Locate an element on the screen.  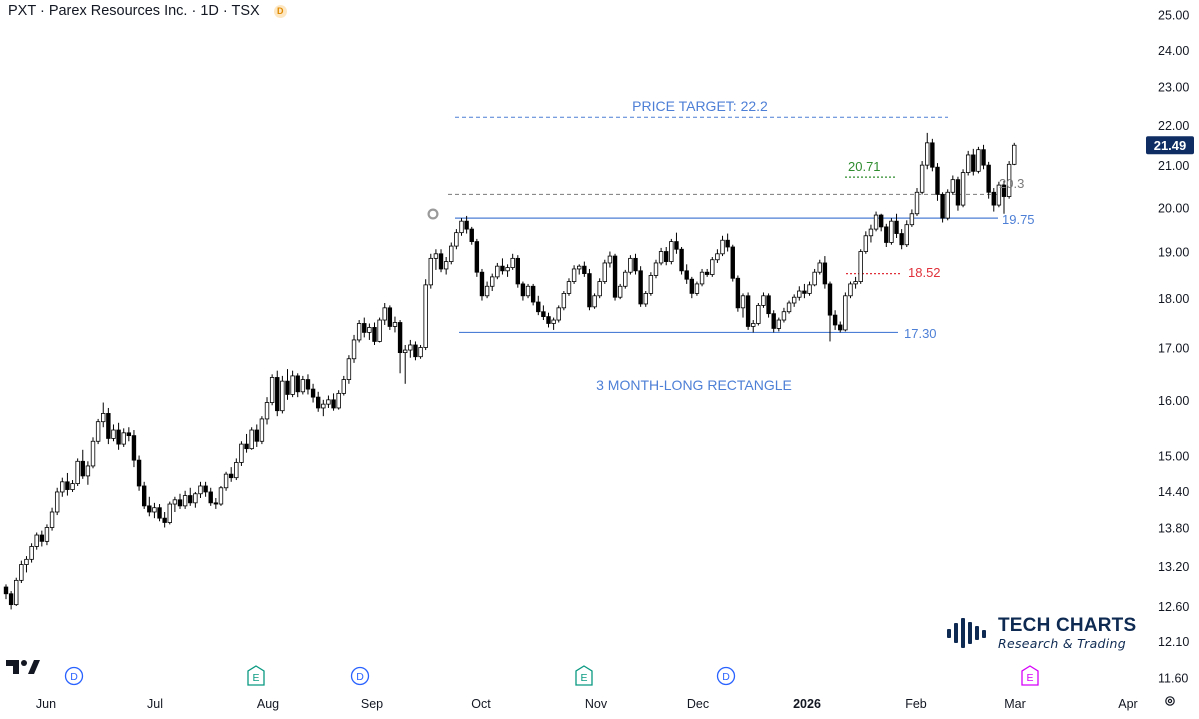
brand-title: TECH CHARTS is located at coordinates (1067, 625).